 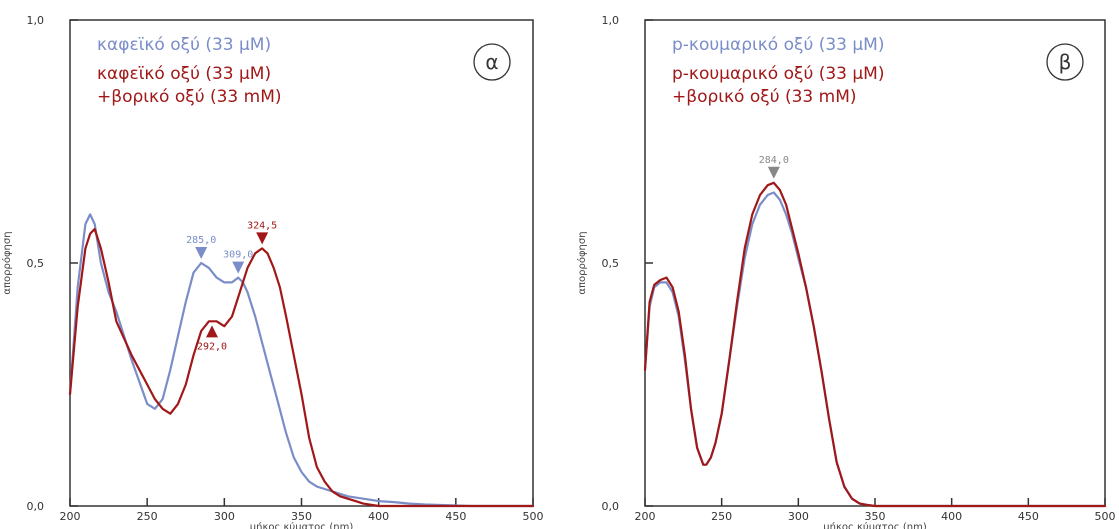 I want to click on peak-label: 284,0, so click(x=774, y=160).